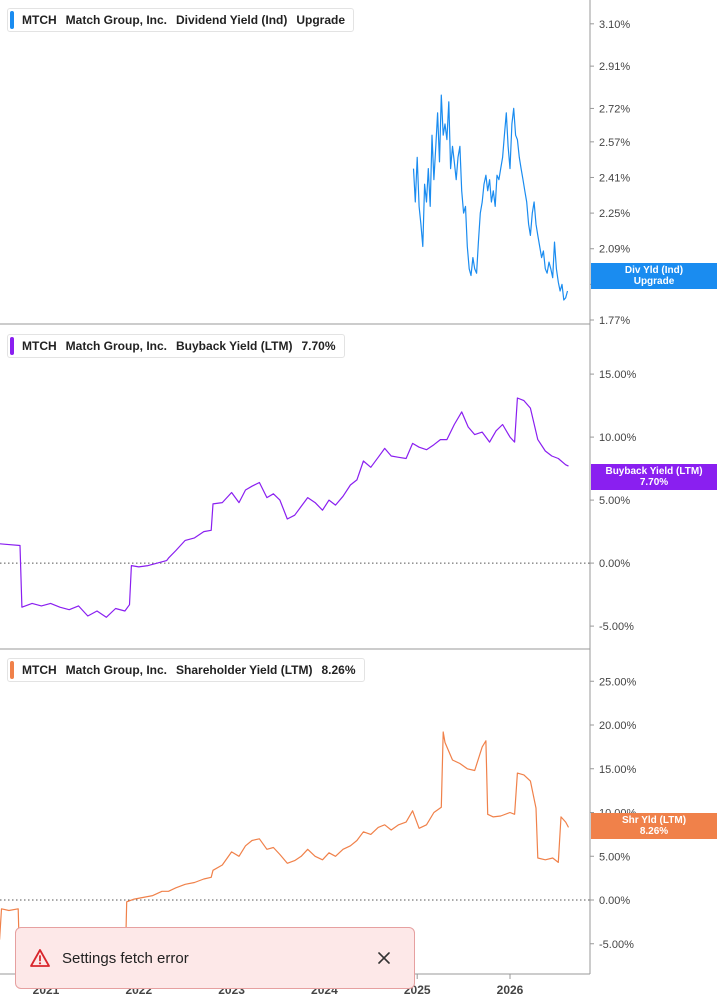 Image resolution: width=717 pixels, height=1005 pixels. I want to click on y-tick-label: 2.91%, so click(614, 67).